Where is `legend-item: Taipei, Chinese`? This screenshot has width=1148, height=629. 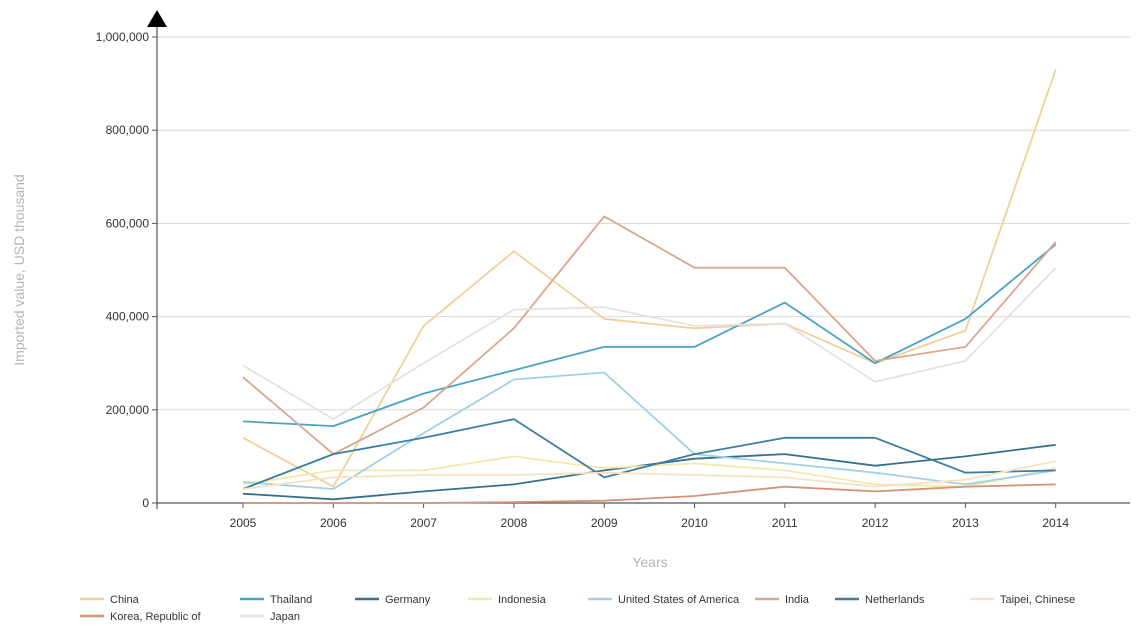 legend-item: Taipei, Chinese is located at coordinates (1022, 600).